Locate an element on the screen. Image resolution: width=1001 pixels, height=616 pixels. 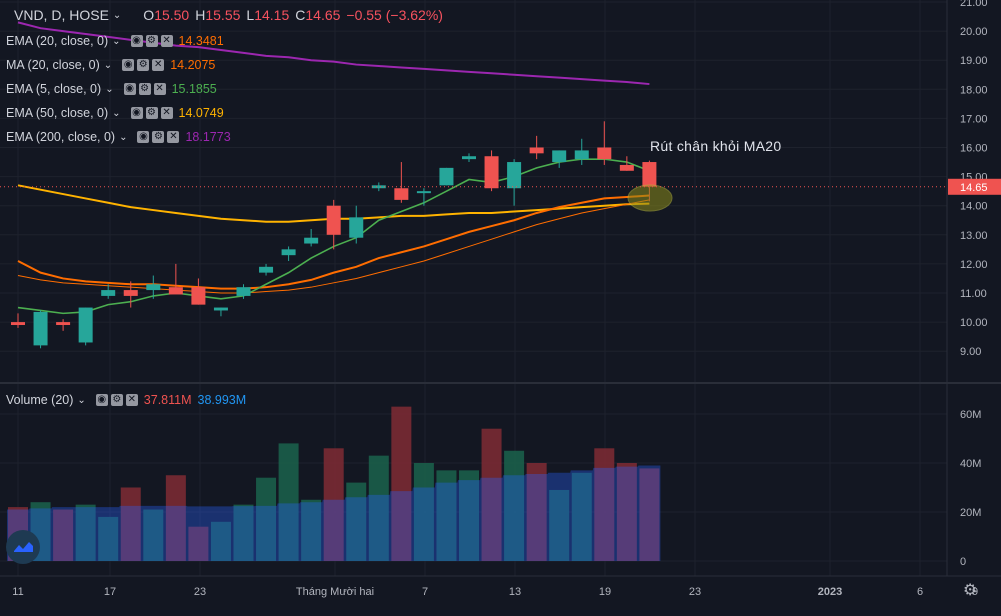
time-tick-label: 11 is located at coordinates (17, 592).